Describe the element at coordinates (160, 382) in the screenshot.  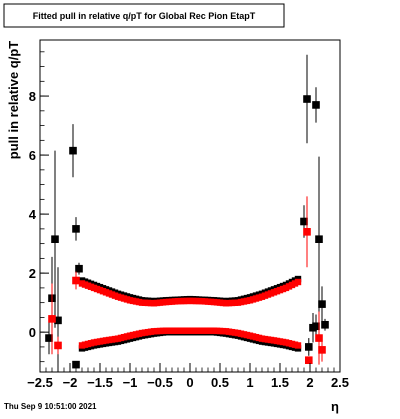
I see `x-tick-label: −0.5` at that location.